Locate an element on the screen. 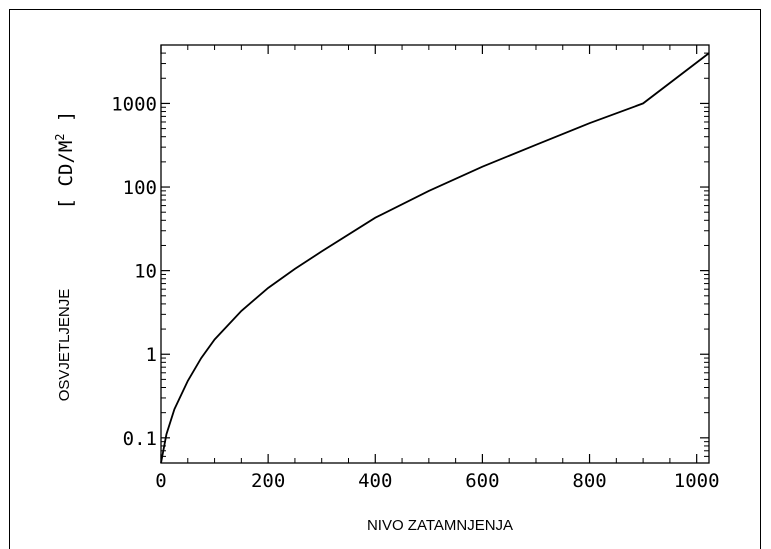 The width and height of the screenshot is (771, 549). x-tick-label: 1000 is located at coordinates (697, 481).